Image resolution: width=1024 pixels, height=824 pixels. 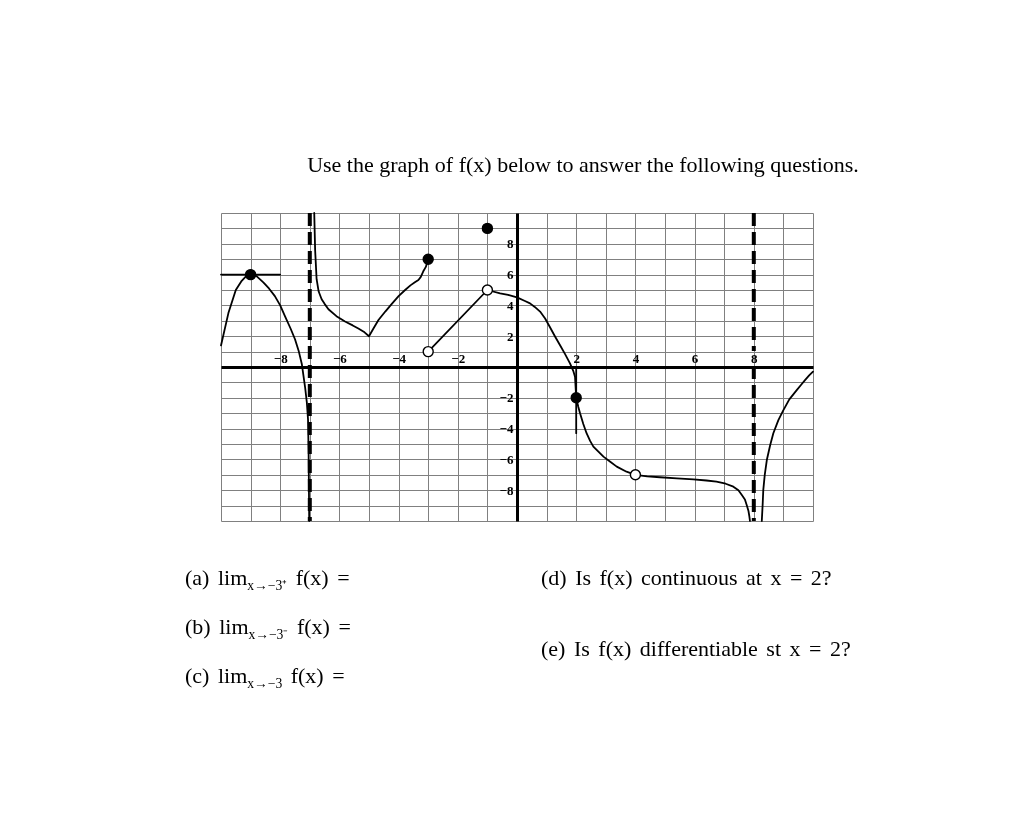 What do you see at coordinates (696, 648) in the screenshot?
I see `text: (e) Is f(x) differentiable st x = 2?` at bounding box center [696, 648].